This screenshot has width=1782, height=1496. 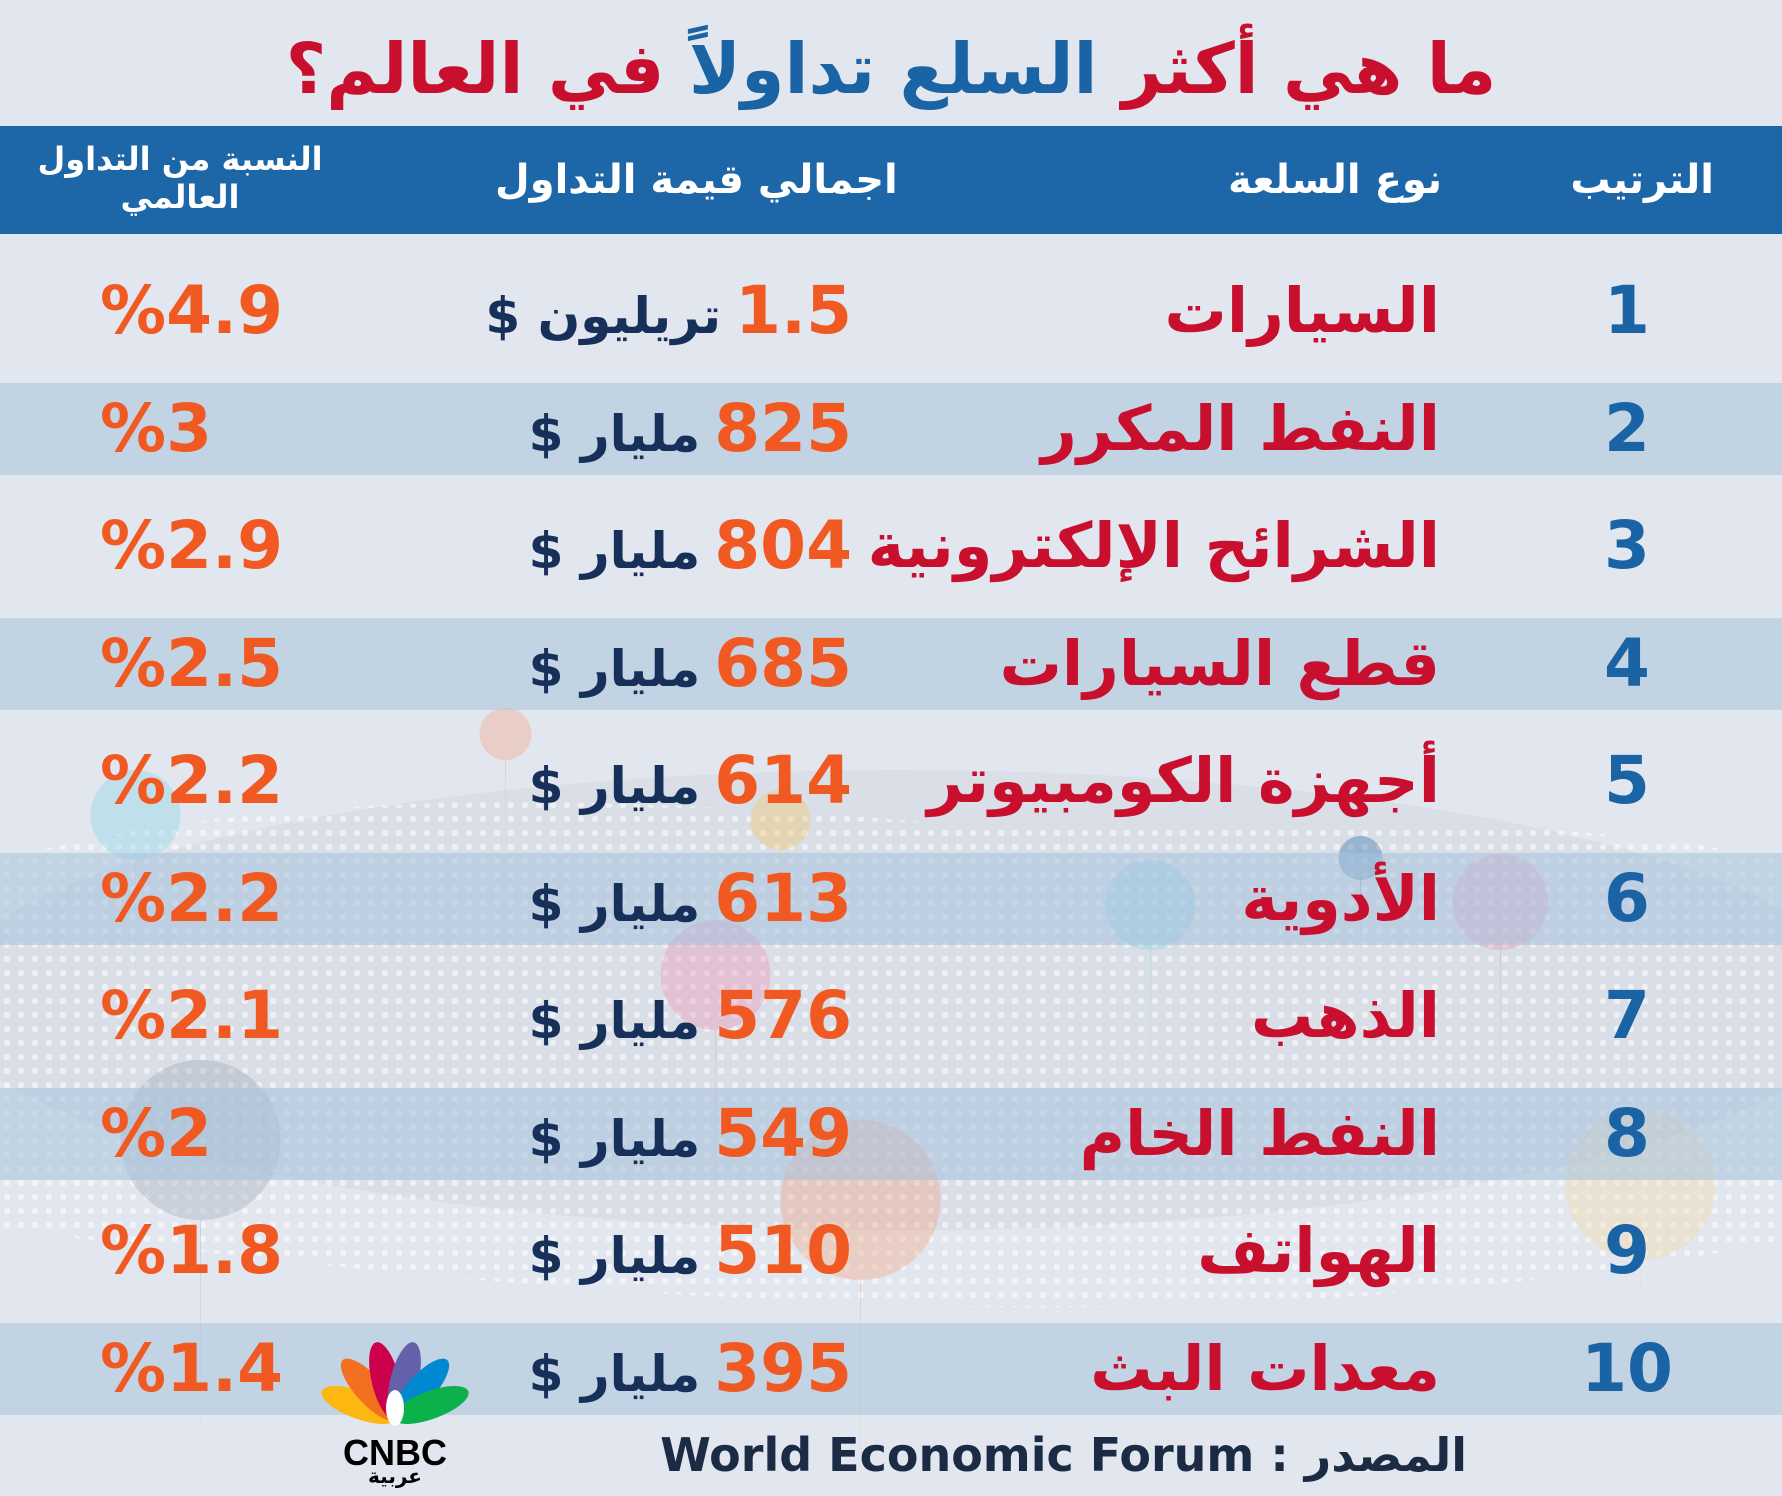 I want to click on commodity-cell: الذهب, so click(x=1345, y=1015).